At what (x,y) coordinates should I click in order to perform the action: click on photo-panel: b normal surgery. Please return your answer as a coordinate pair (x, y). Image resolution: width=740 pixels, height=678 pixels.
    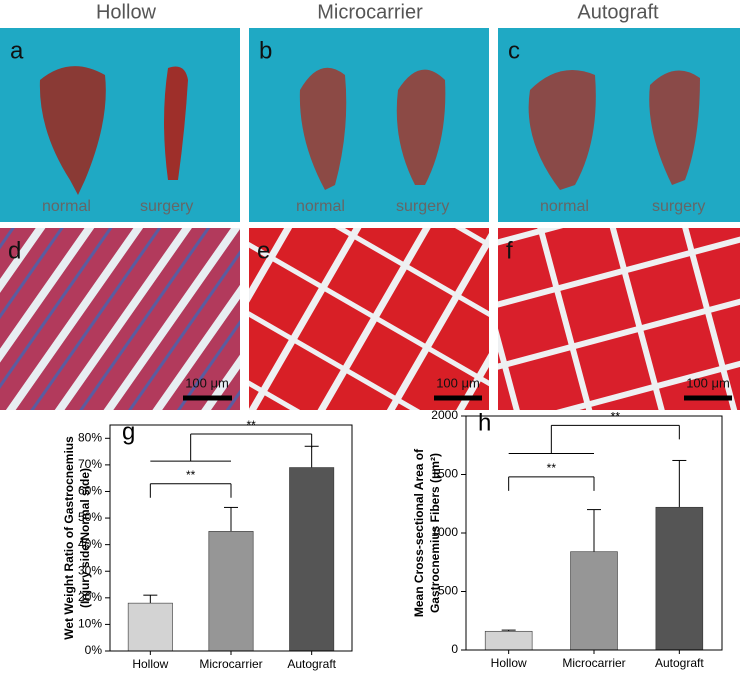
    Looking at the image, I should click on (369, 125).